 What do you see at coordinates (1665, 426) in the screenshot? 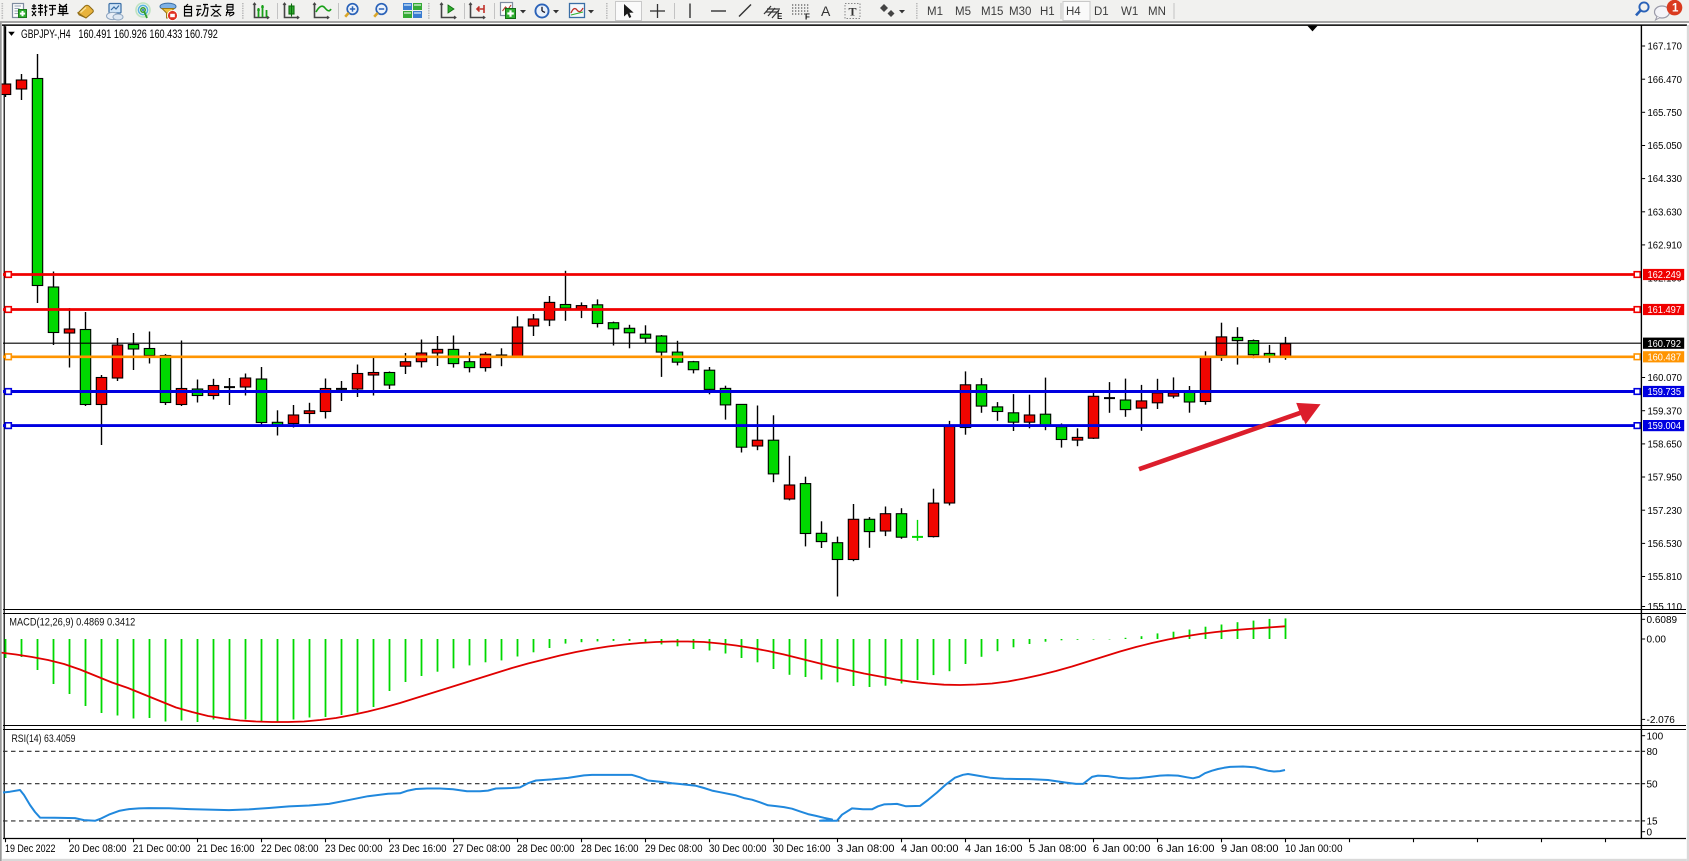
I see `svg-text: 159.004` at bounding box center [1665, 426].